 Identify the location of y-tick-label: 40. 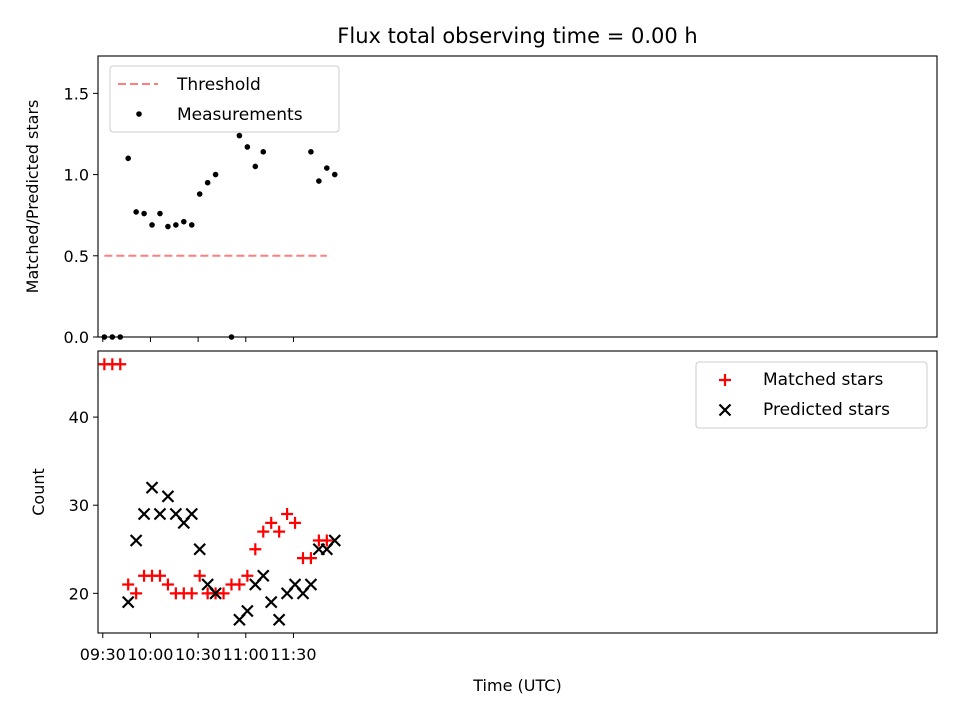
(79, 417).